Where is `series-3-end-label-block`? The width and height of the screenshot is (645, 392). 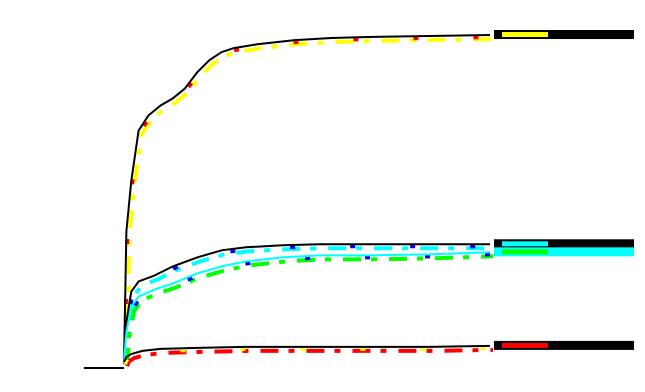
series-3-end-label-block is located at coordinates (564, 345).